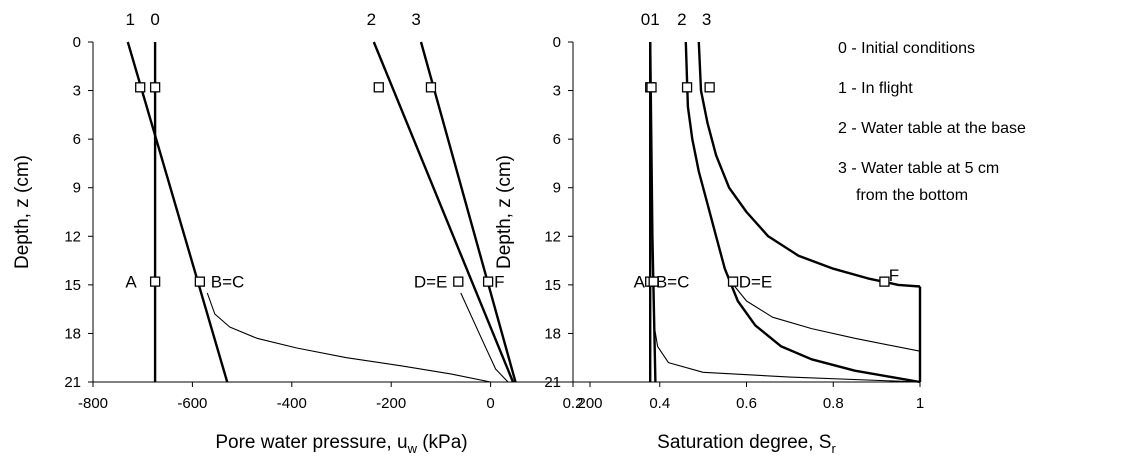 This screenshot has width=1131, height=466. I want to click on x-axis-title: Pore water pressure, uw (kPa), so click(341, 444).